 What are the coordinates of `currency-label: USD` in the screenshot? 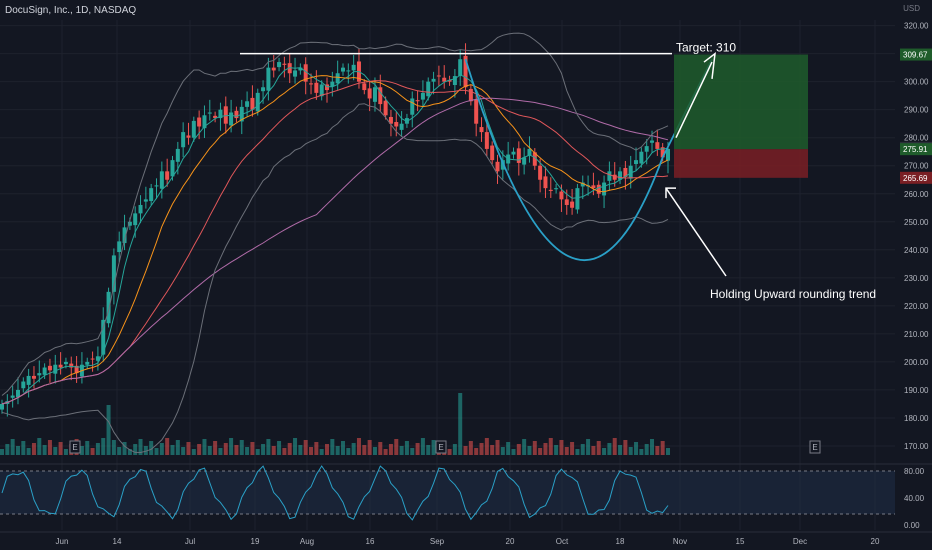 It's located at (911, 8).